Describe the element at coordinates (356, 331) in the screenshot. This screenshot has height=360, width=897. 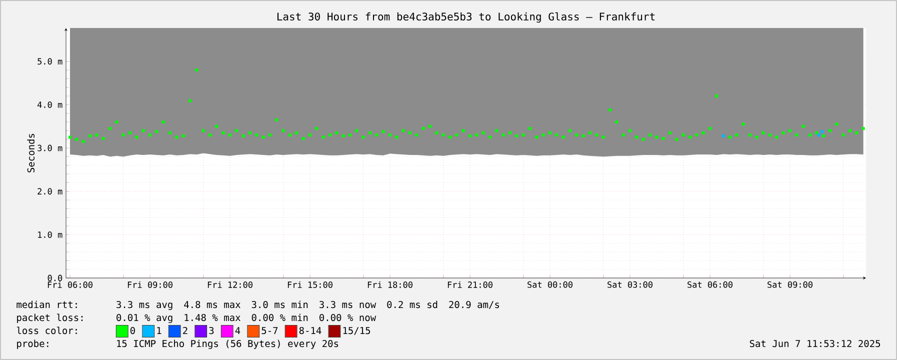
I see `legend-label: 15/15` at that location.